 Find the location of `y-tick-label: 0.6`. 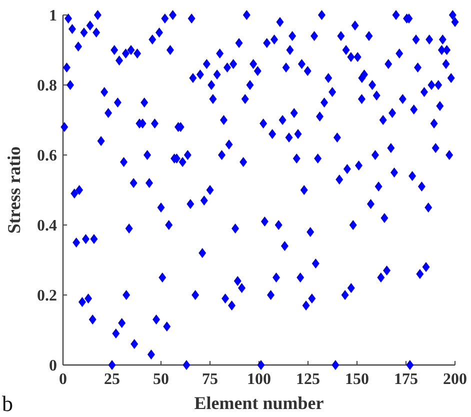

y-tick-label: 0.6 is located at coordinates (47, 156).